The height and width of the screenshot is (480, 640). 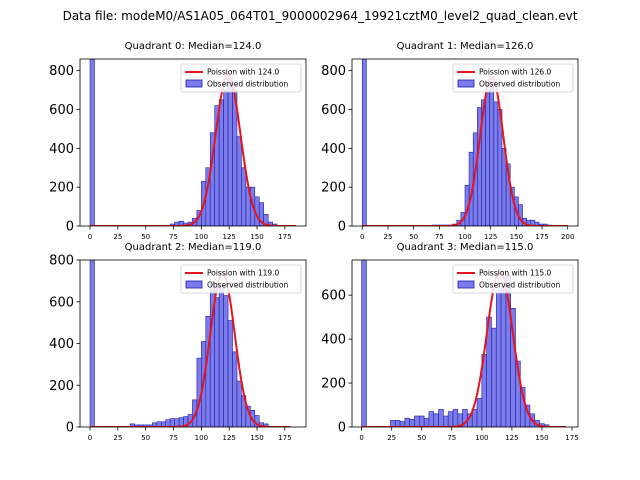 I want to click on legend: Poission with 115.0 Observed distribution, so click(x=513, y=279).